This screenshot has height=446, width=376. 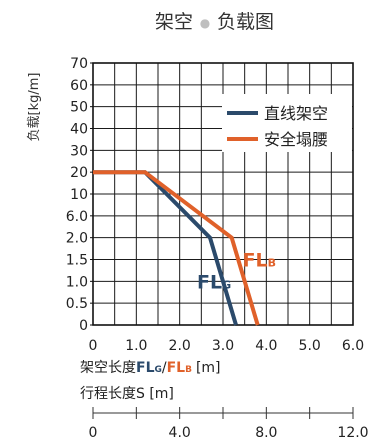 What do you see at coordinates (296, 113) in the screenshot?
I see `legend-label-straight: 直线架空` at bounding box center [296, 113].